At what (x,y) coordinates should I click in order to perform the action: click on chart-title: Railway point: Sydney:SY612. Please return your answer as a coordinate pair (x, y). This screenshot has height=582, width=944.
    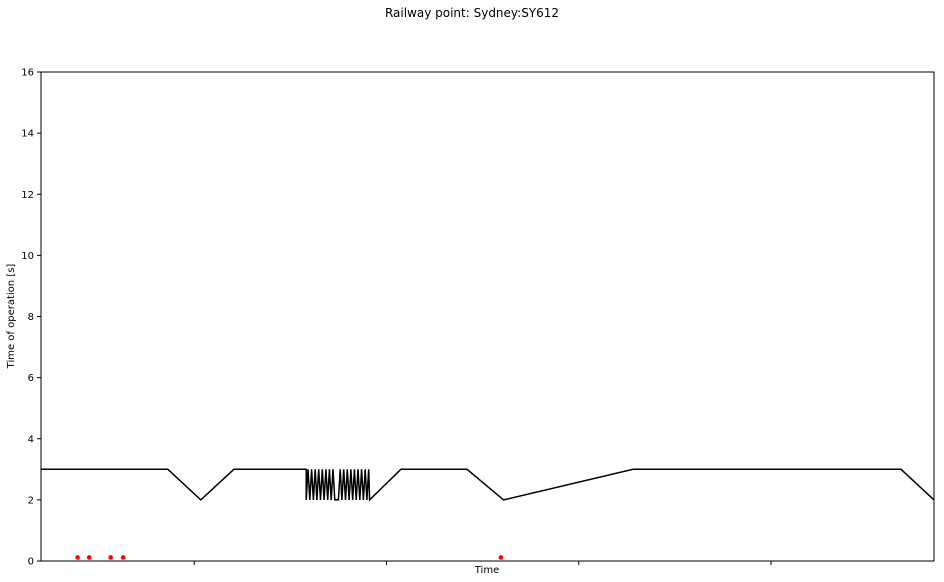
    Looking at the image, I should click on (472, 13).